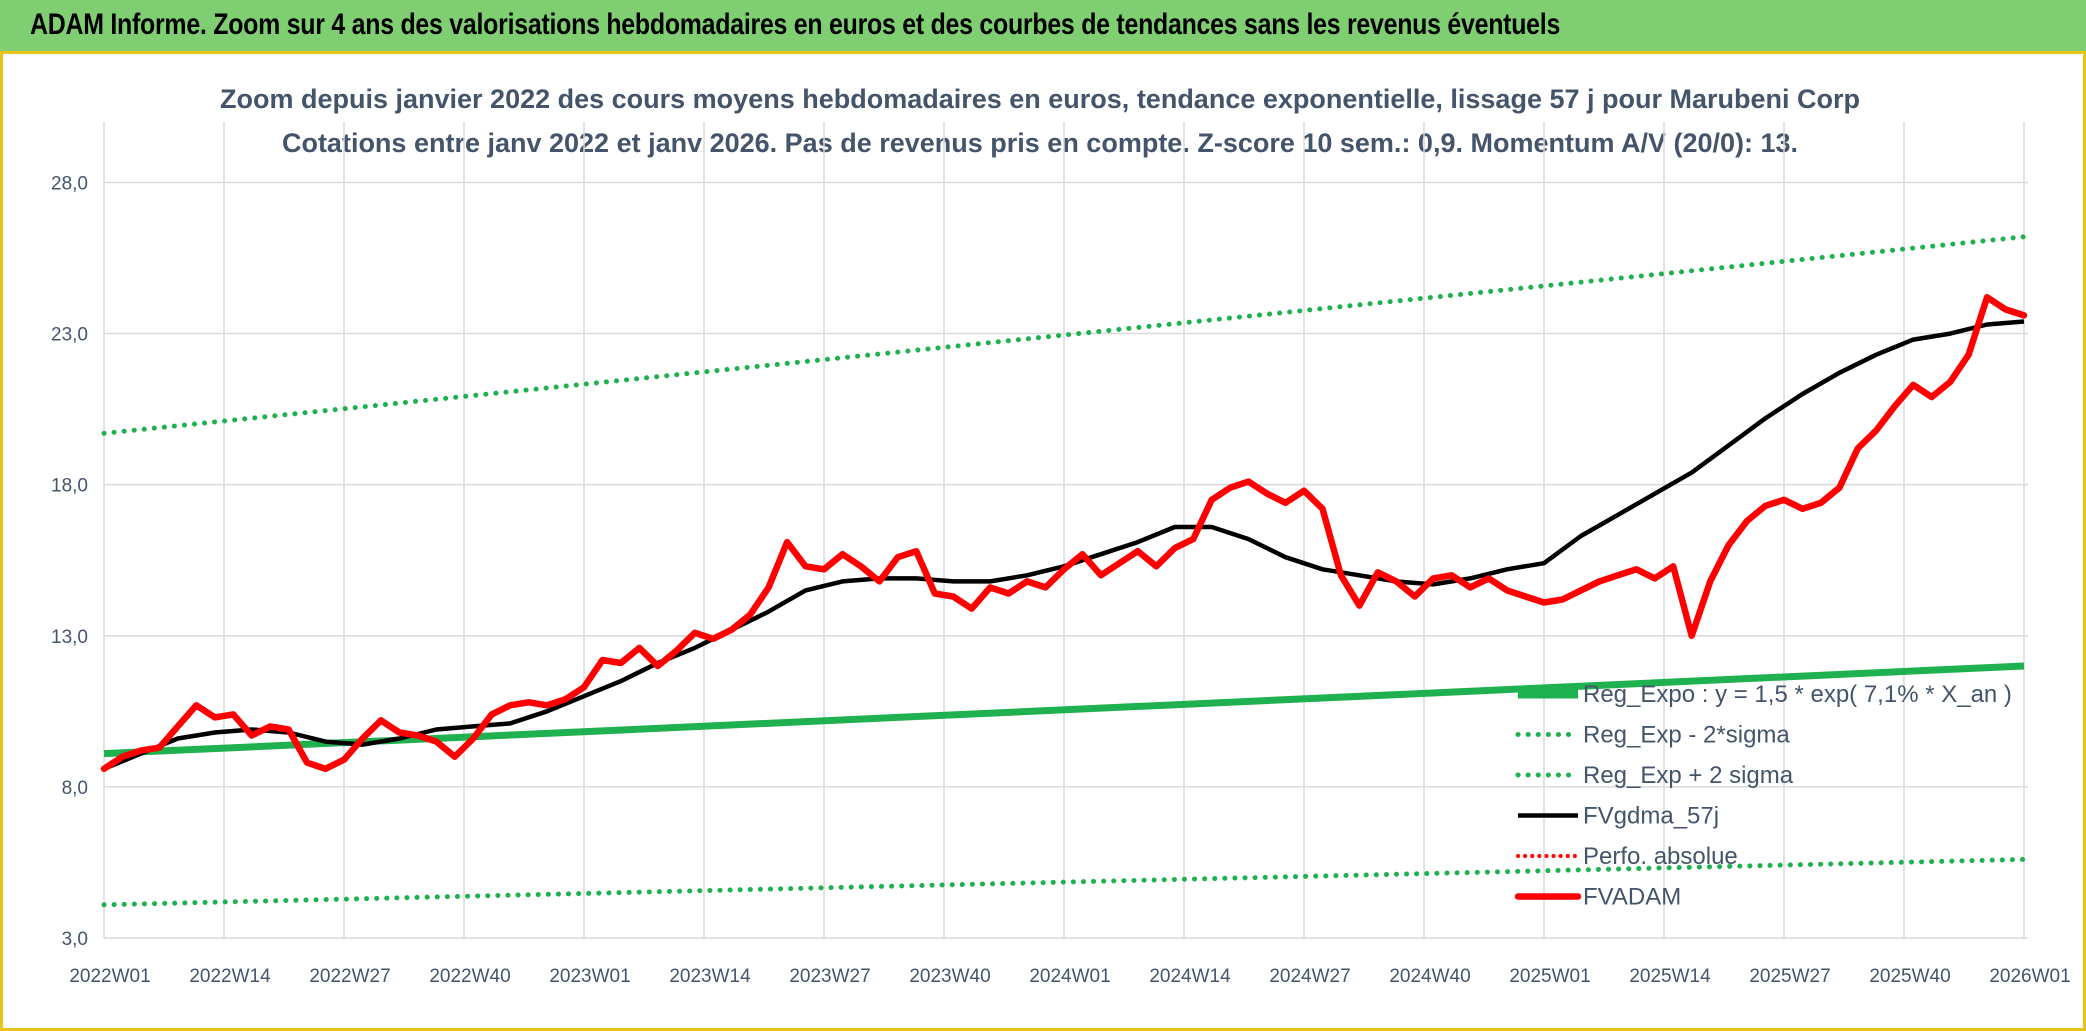 The height and width of the screenshot is (1031, 2086). Describe the element at coordinates (75, 788) in the screenshot. I see `y-tick-label: 8,0` at that location.